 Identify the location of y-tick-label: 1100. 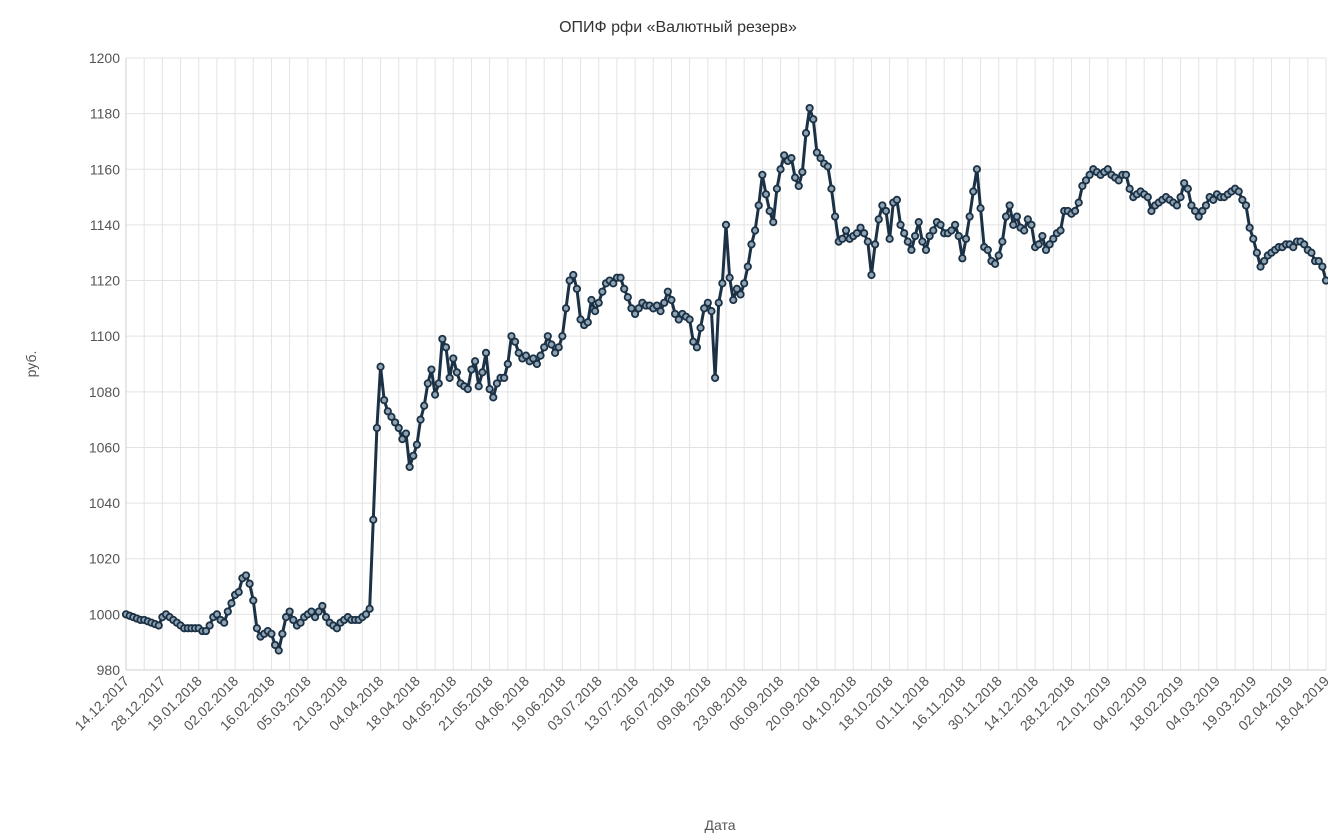
(105, 336).